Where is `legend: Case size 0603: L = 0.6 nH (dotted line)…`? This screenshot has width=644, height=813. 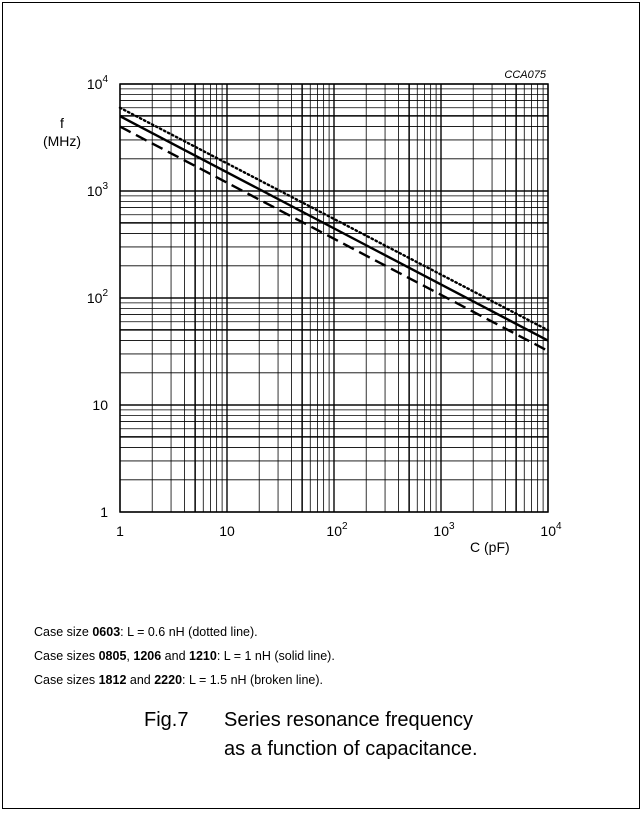 legend: Case size 0603: L = 0.6 nH (dotted line)… is located at coordinates (184, 656).